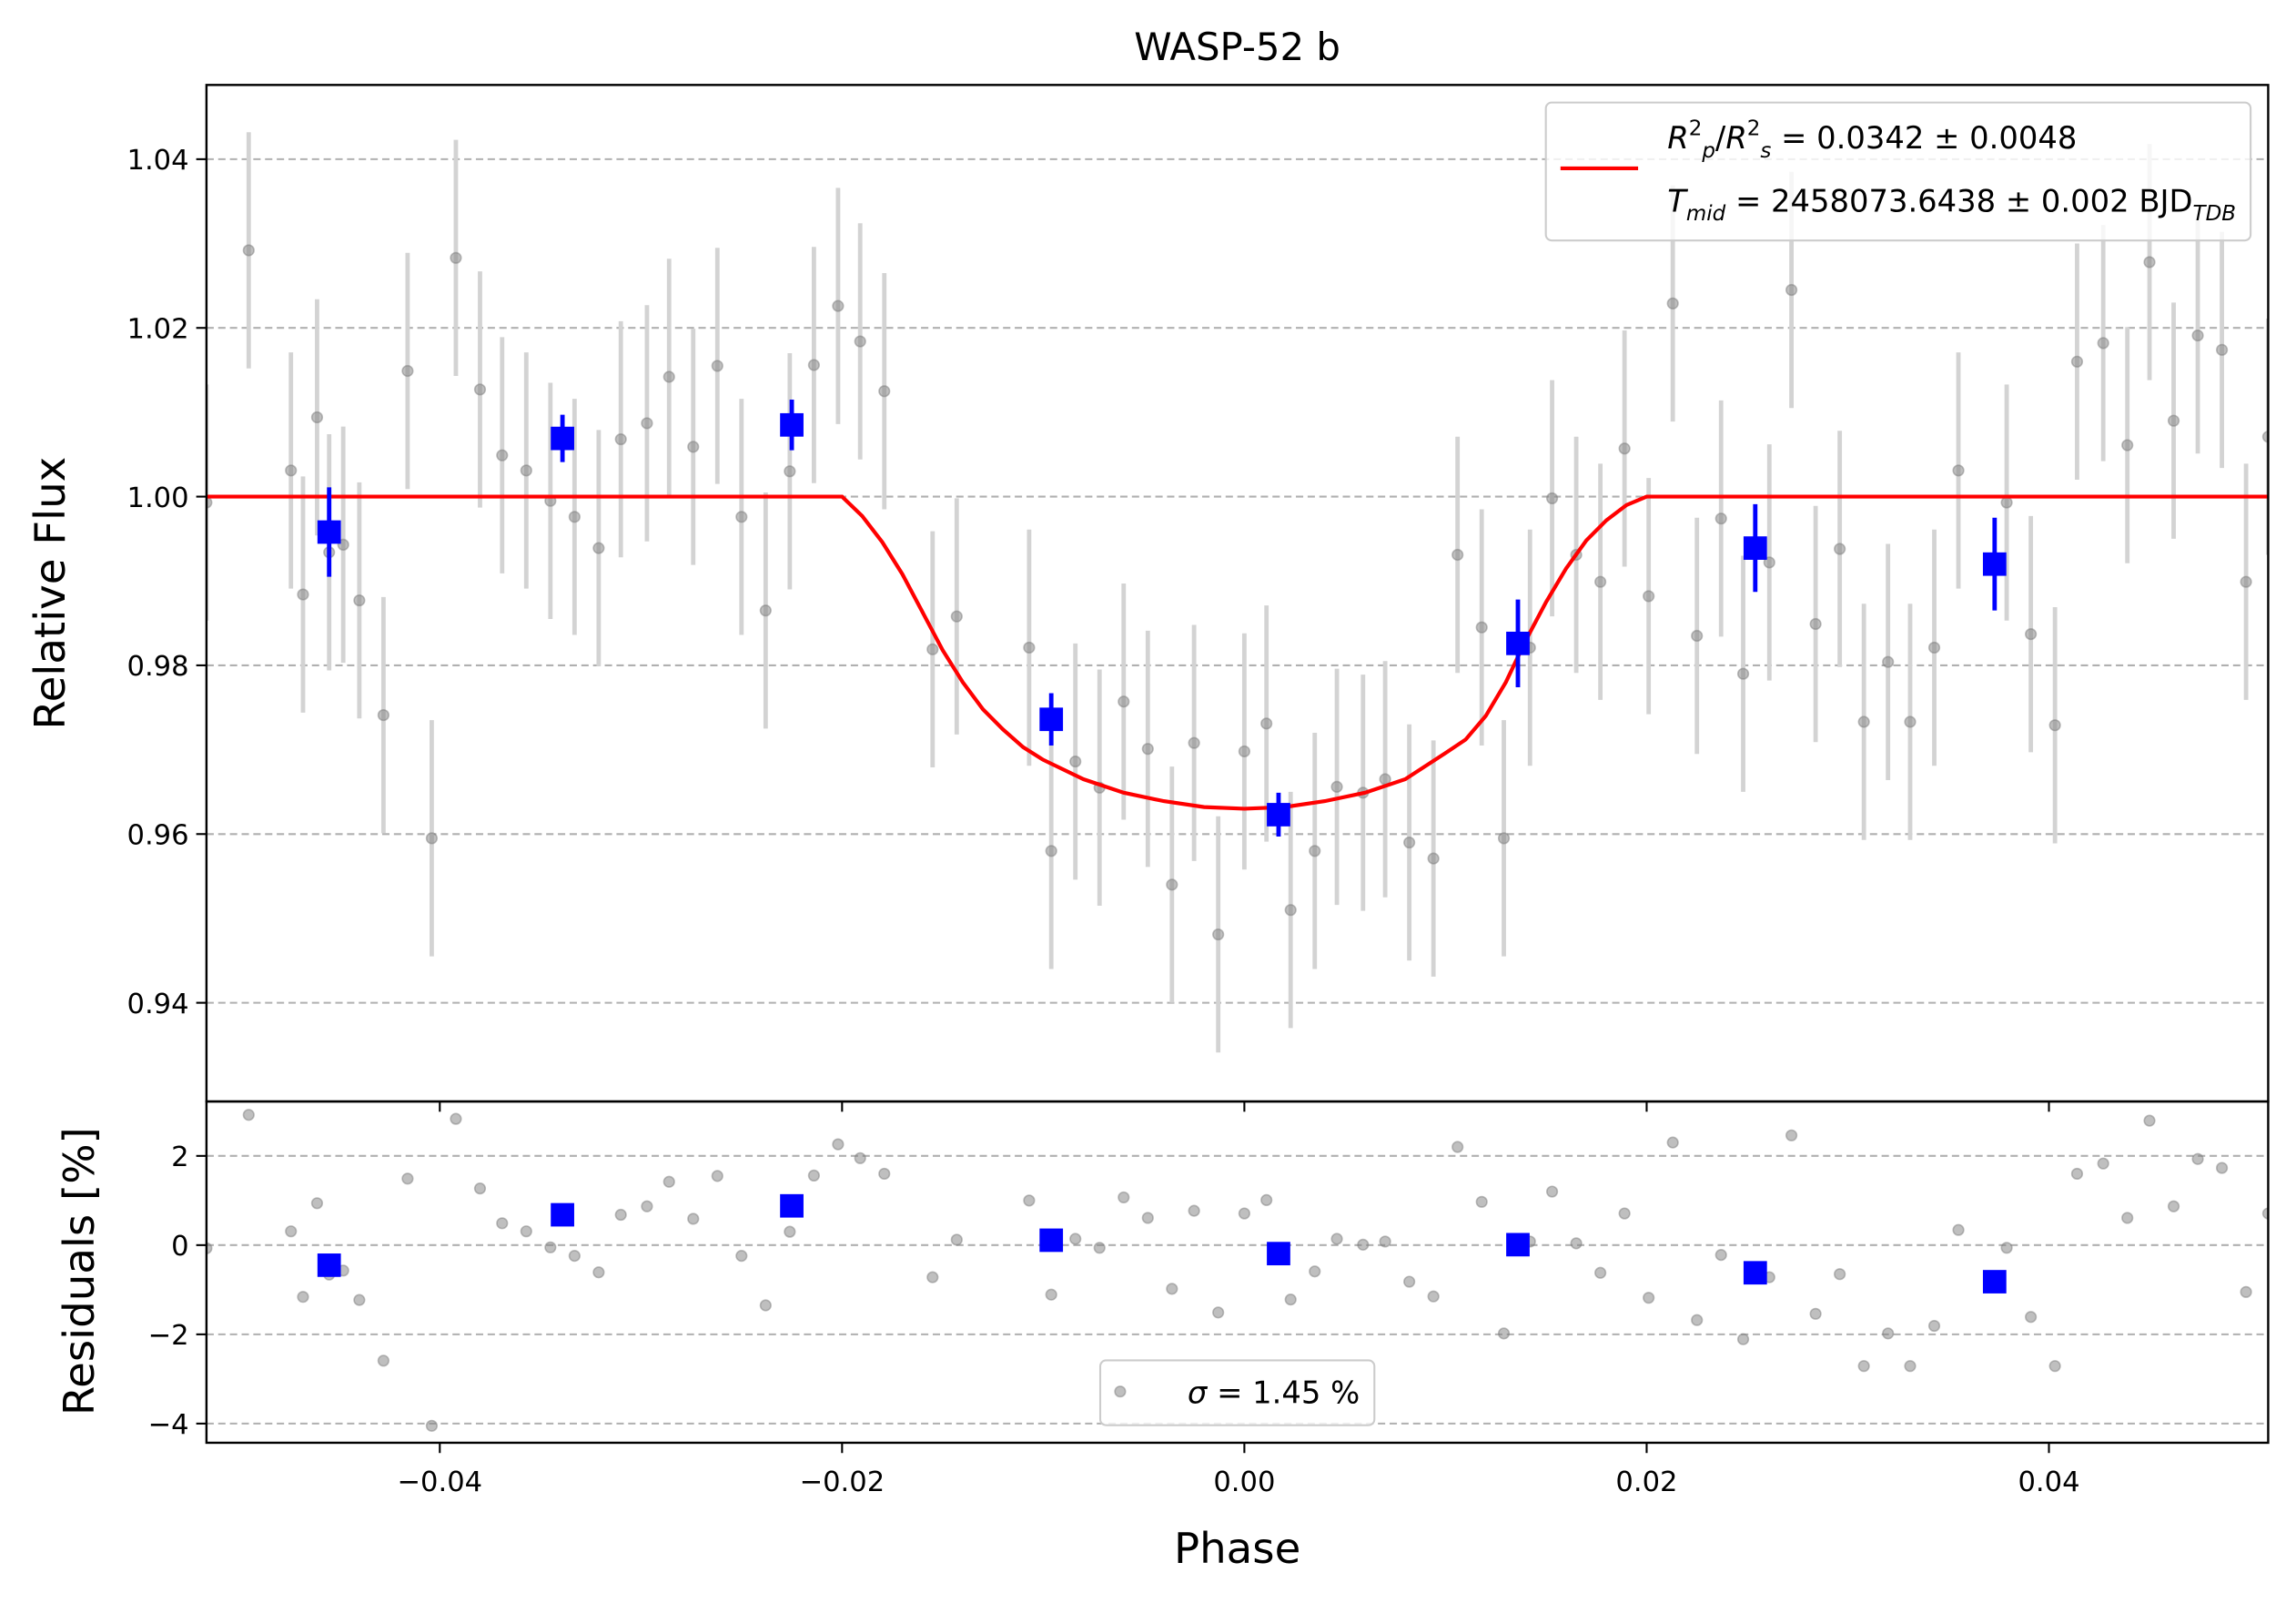 This screenshot has height=1603, width=2296. Describe the element at coordinates (1237, 47) in the screenshot. I see `chart-title: WASP-52 b` at that location.